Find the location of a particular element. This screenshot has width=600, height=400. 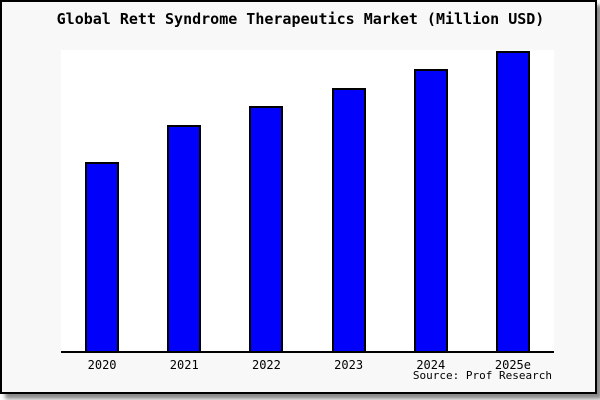

bar-2020 is located at coordinates (102, 256).